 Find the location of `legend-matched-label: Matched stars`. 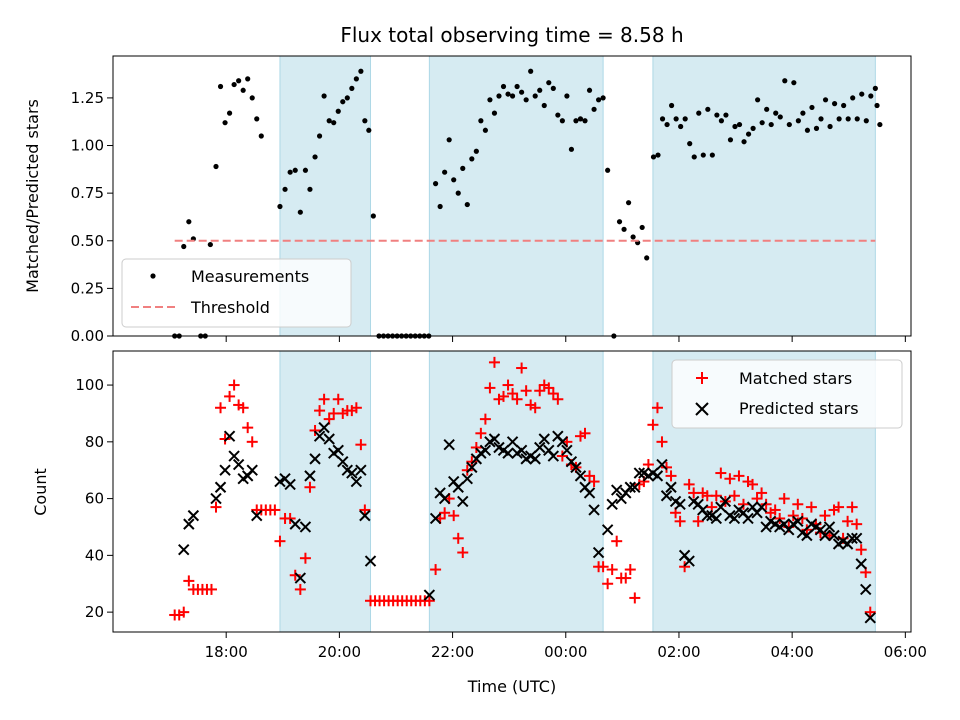

legend-matched-label: Matched stars is located at coordinates (795, 378).